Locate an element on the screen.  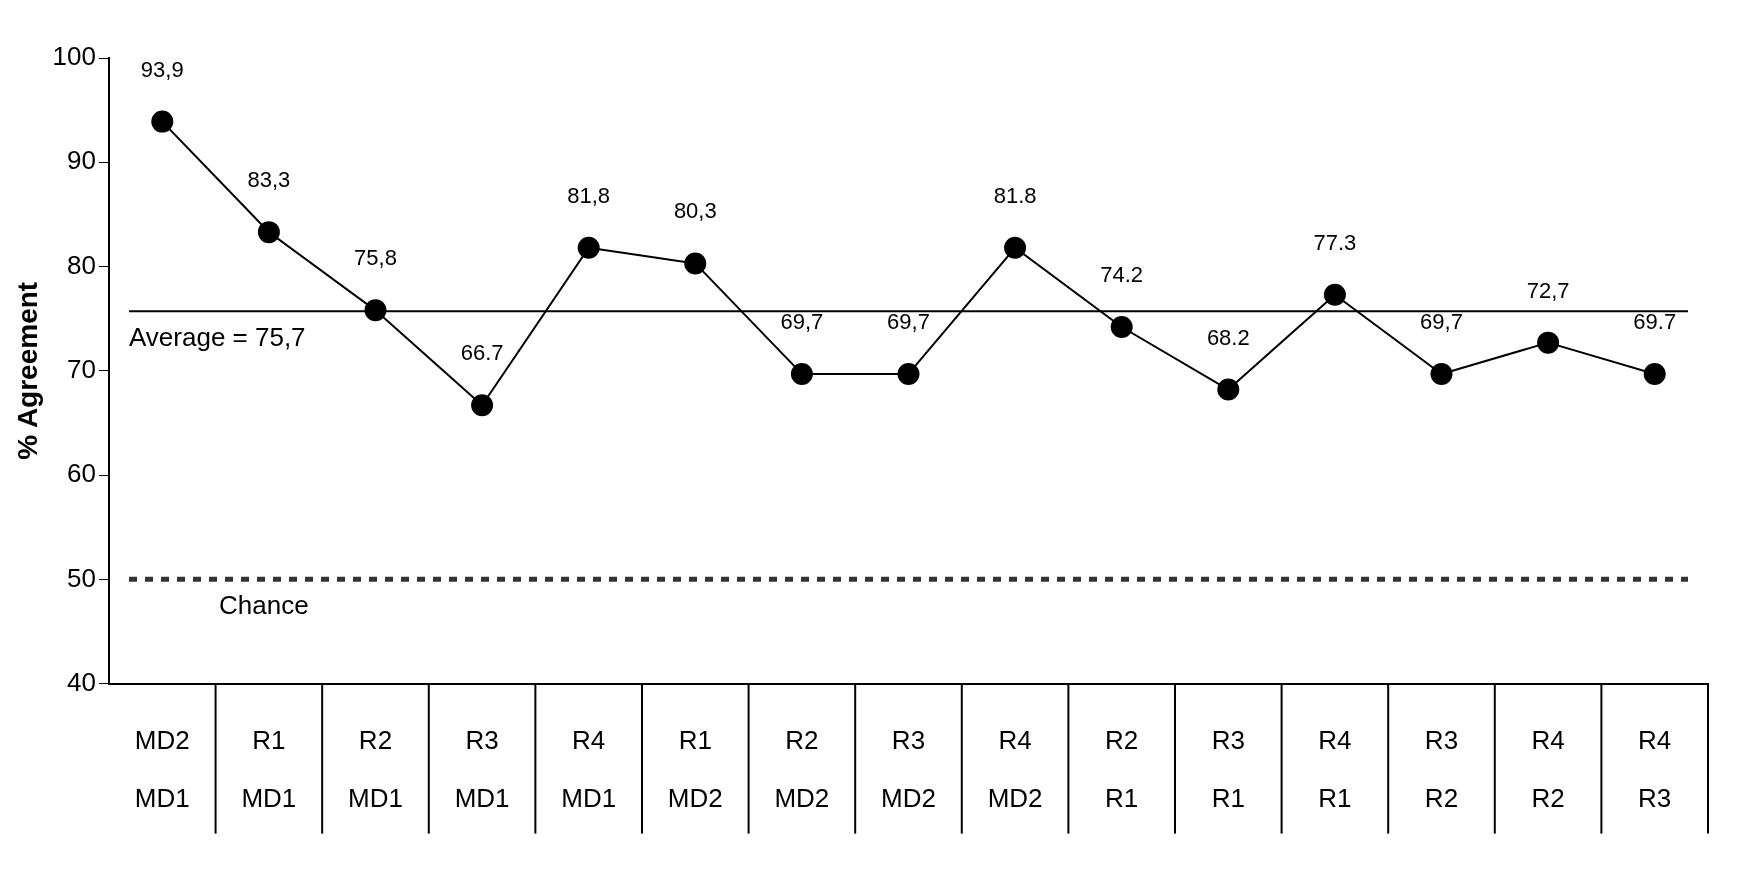
y-tick-label: 80 is located at coordinates (81, 264).